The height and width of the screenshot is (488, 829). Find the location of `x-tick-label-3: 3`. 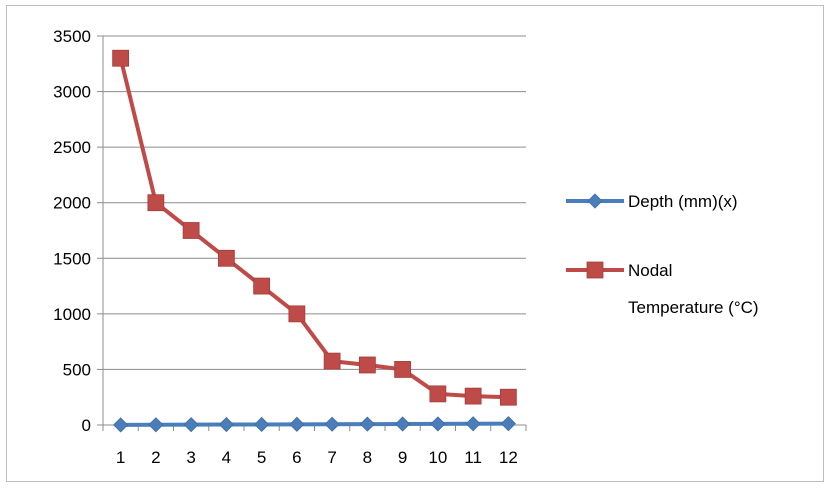

x-tick-label-3: 3 is located at coordinates (190, 457).